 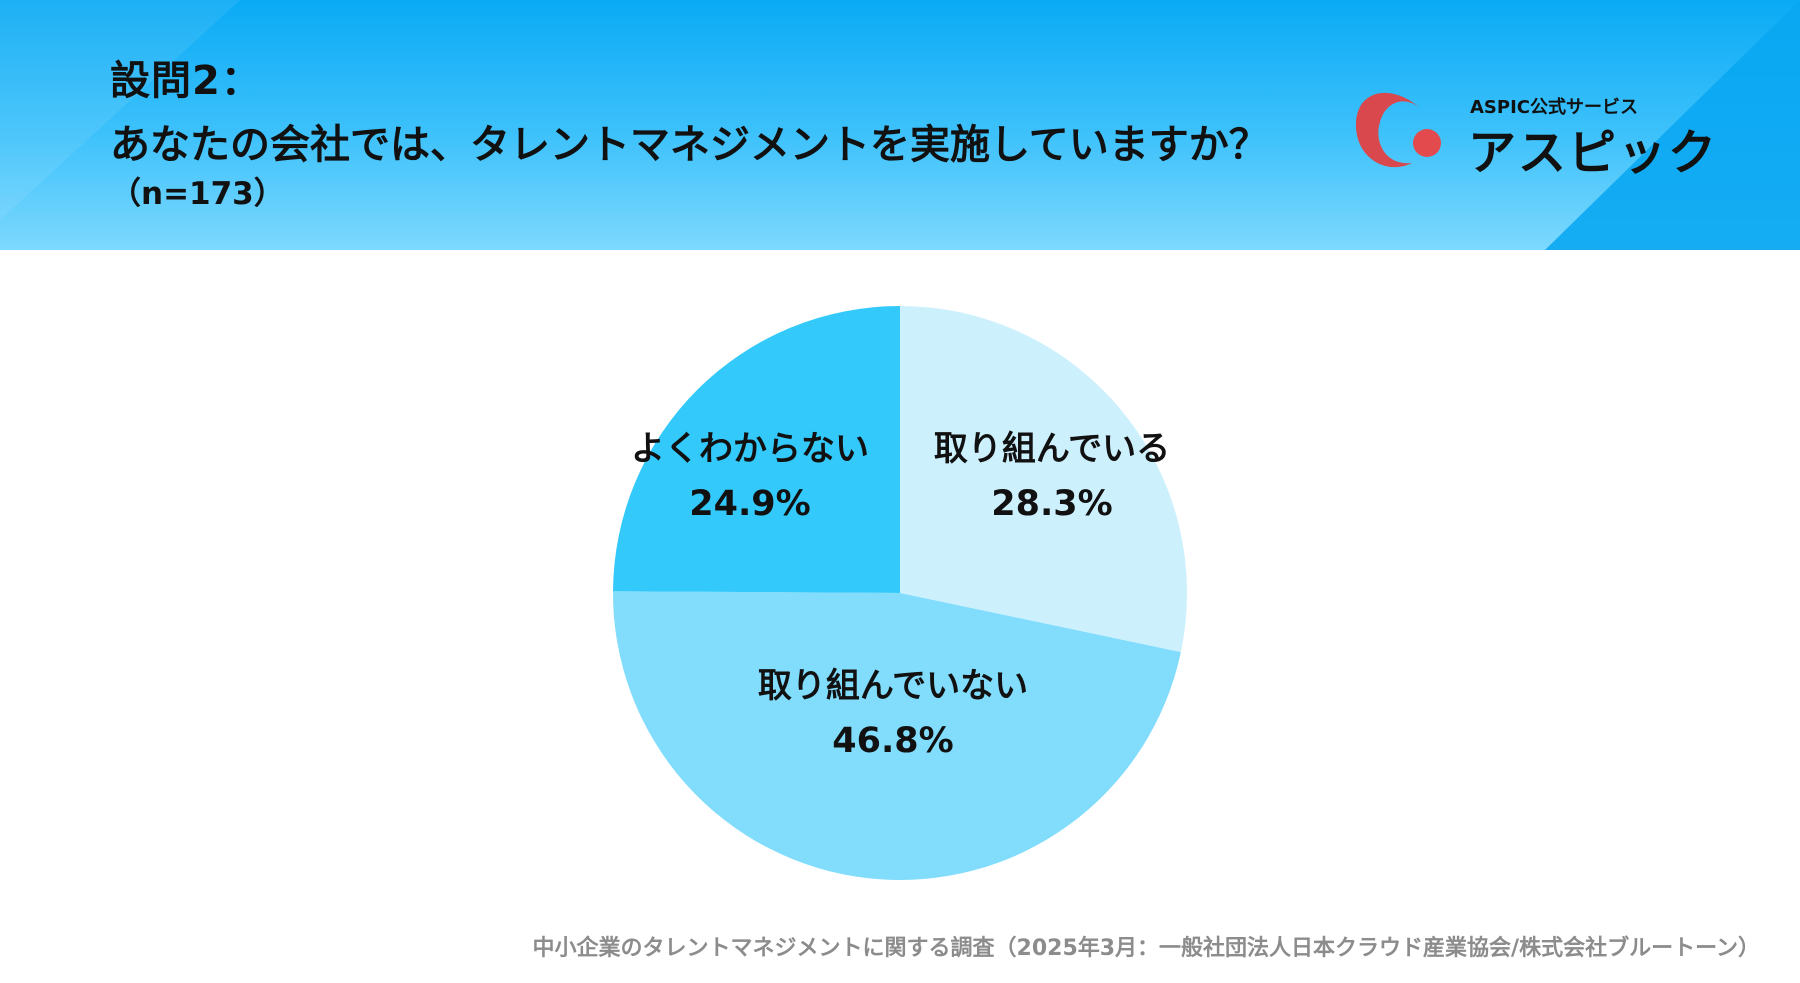 What do you see at coordinates (1052, 449) in the screenshot?
I see `slice-label: 取り組んでいる` at bounding box center [1052, 449].